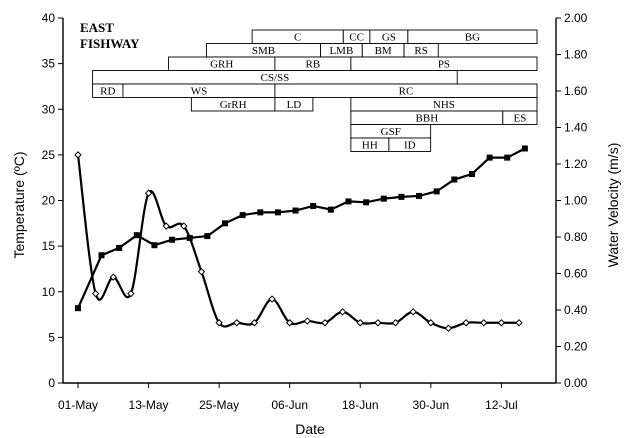 The width and height of the screenshot is (633, 438). Describe the element at coordinates (576, 310) in the screenshot. I see `y-tick-label-right: 0.40` at that location.